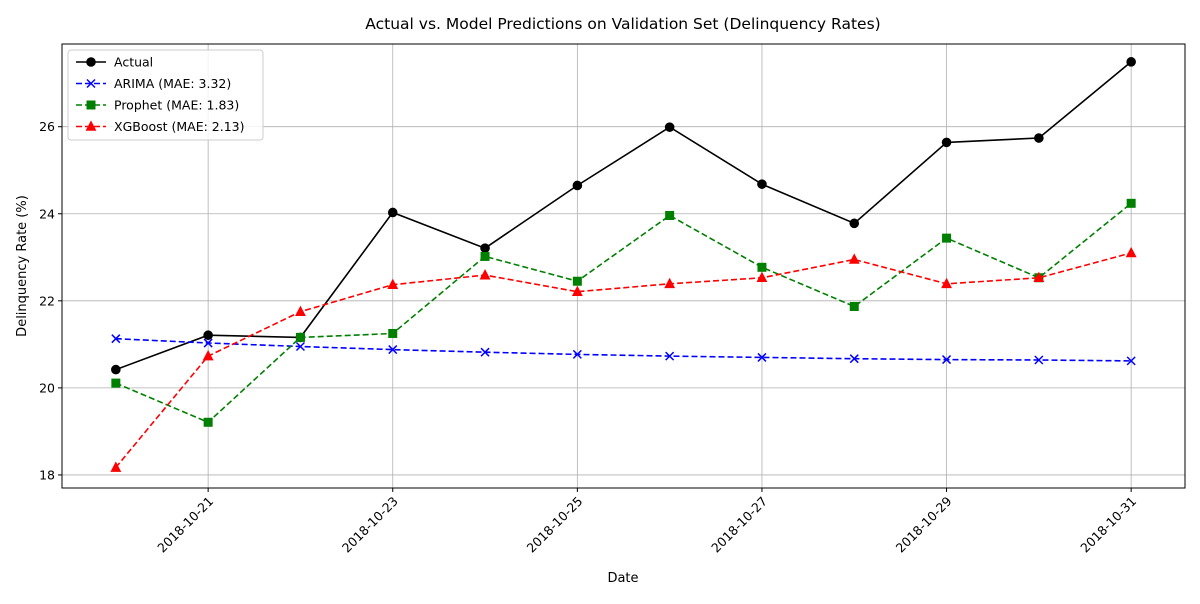 The width and height of the screenshot is (1200, 604). I want to click on legend-entry: Actual, so click(133, 62).